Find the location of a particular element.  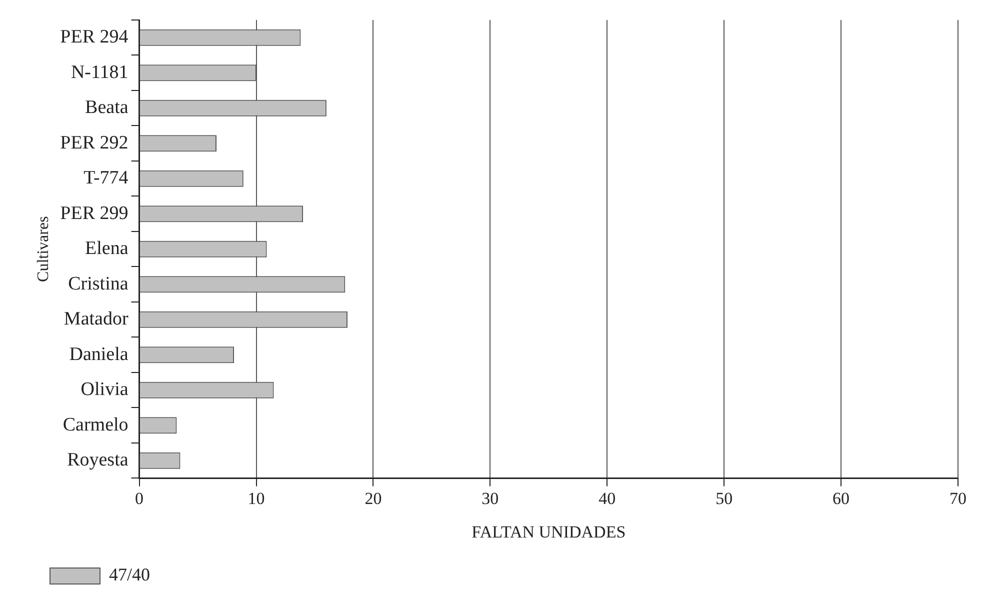

y-tick-label: Cristina is located at coordinates (98, 283).